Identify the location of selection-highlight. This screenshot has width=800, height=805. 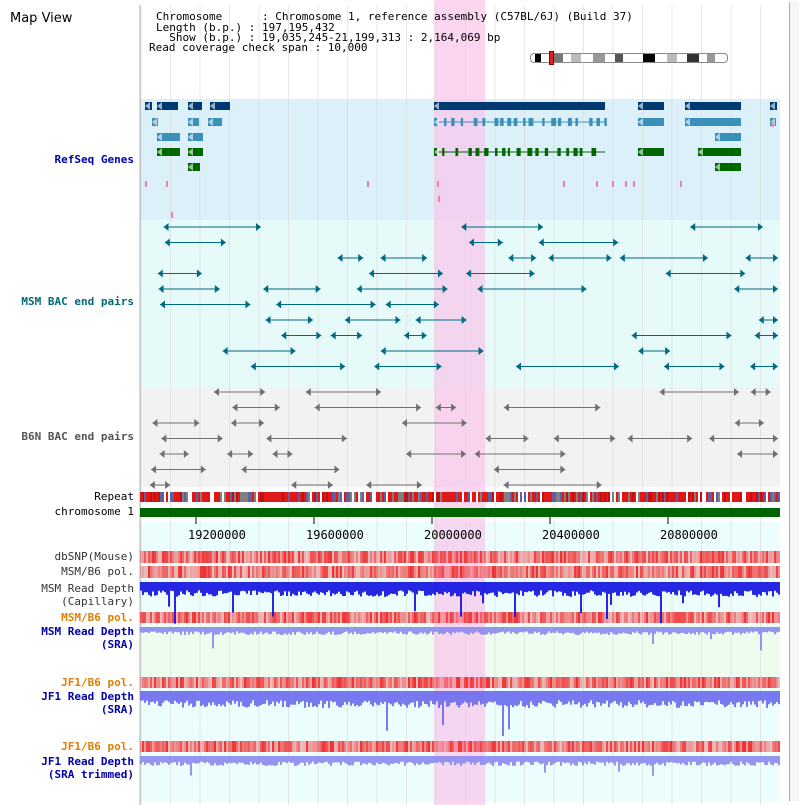
(459, 402).